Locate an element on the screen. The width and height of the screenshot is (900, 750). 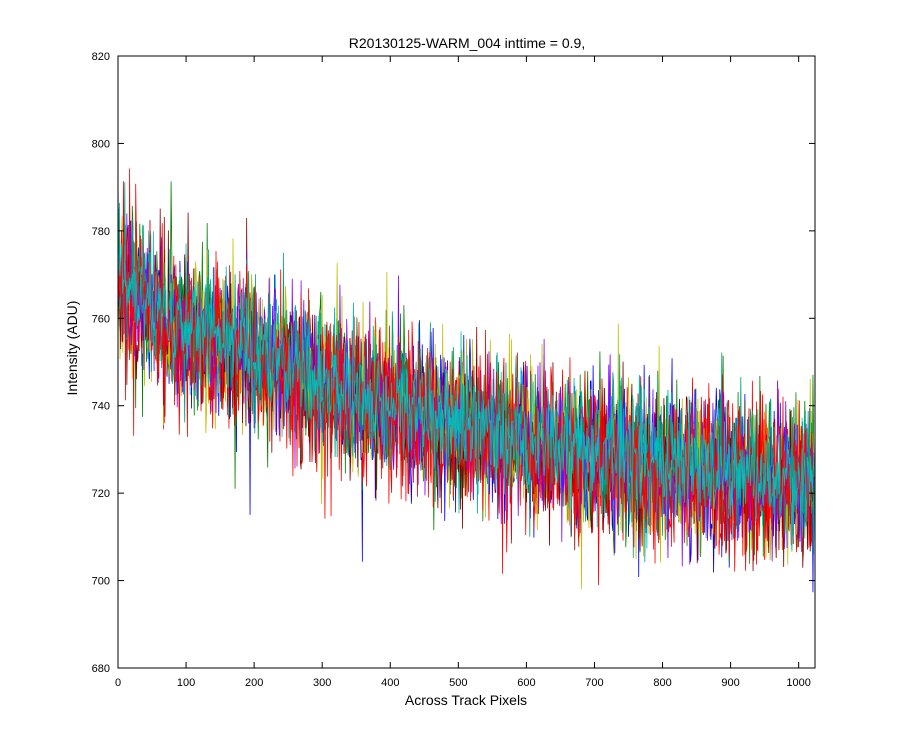
y-axis-label: Intensity (ADU) is located at coordinates (72, 348).